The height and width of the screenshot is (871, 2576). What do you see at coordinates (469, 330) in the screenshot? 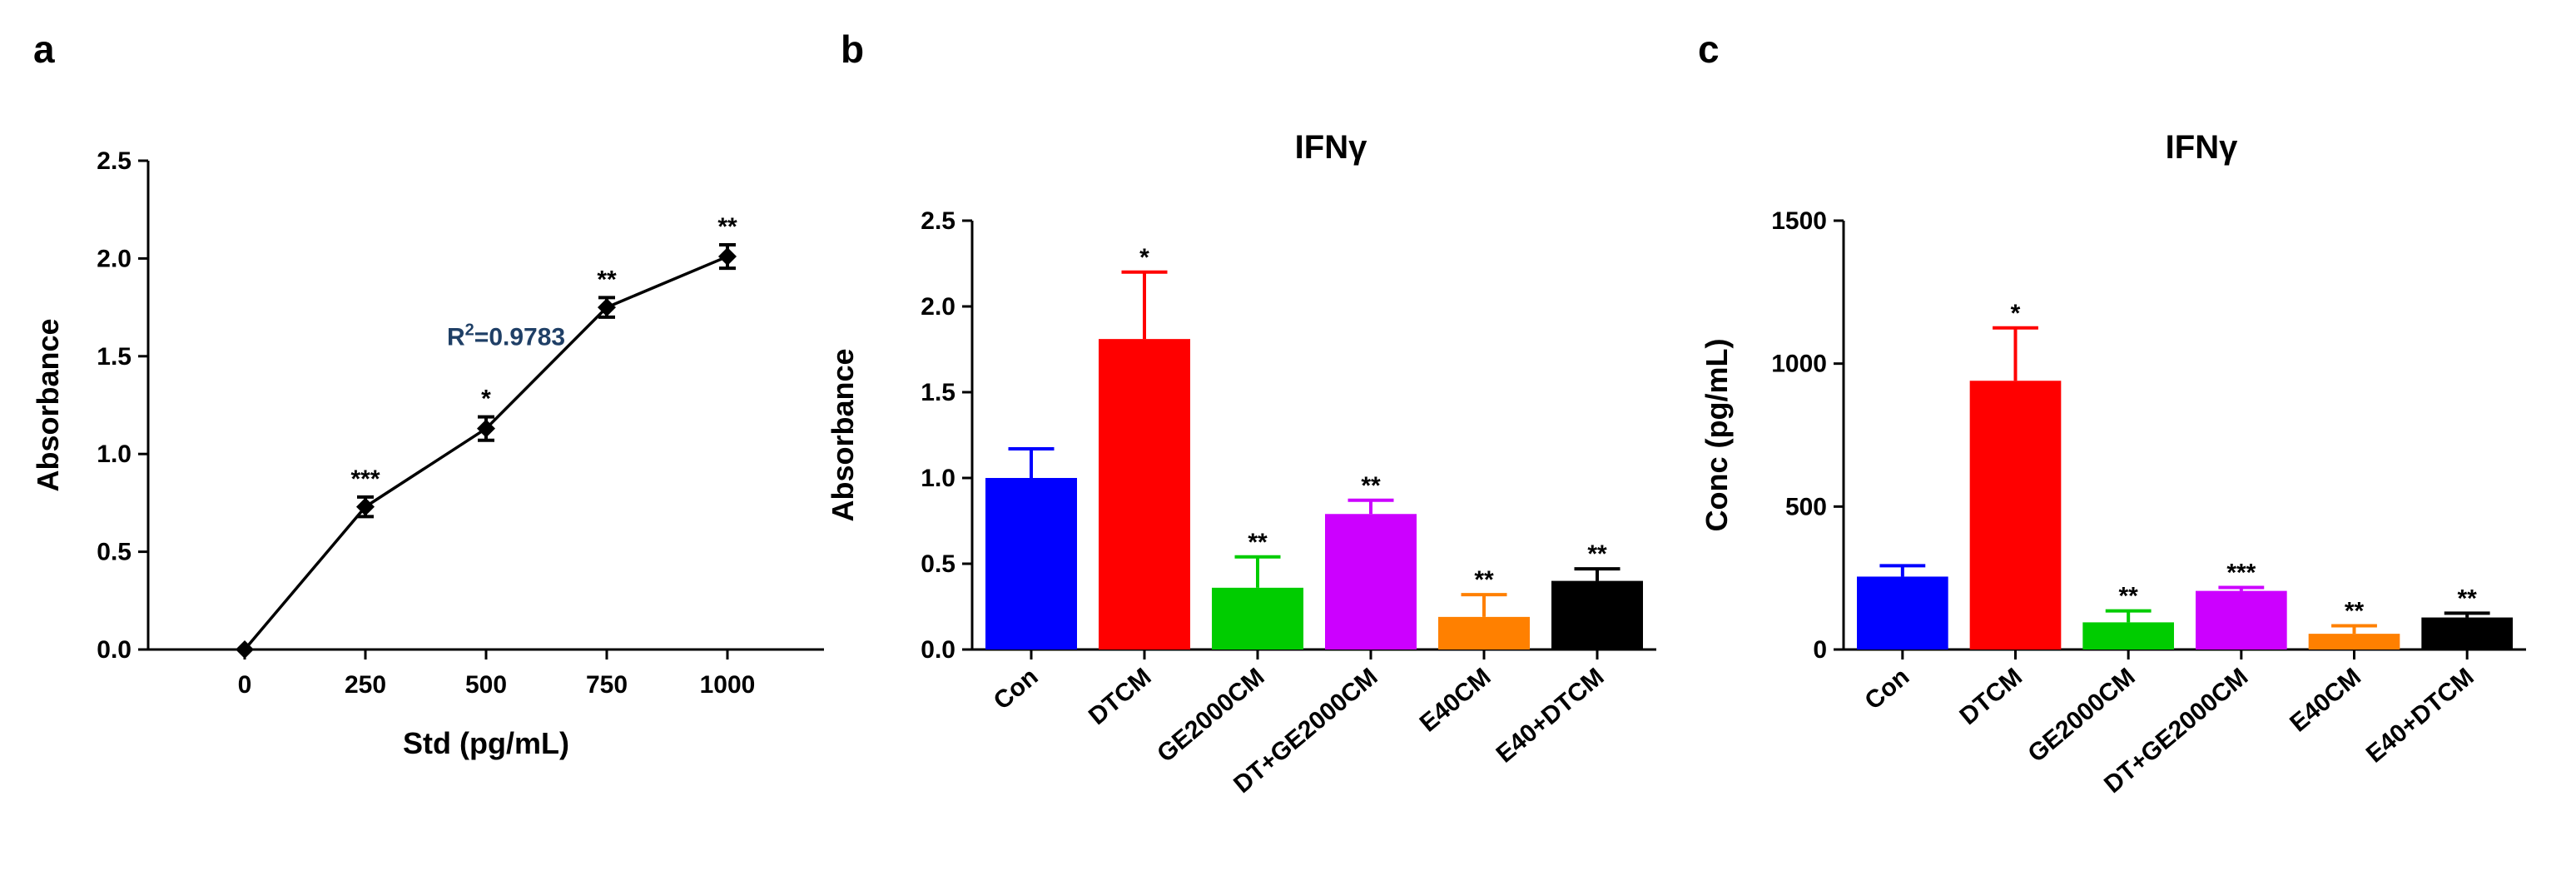
I see `r-squared-superscript: 2` at bounding box center [469, 330].